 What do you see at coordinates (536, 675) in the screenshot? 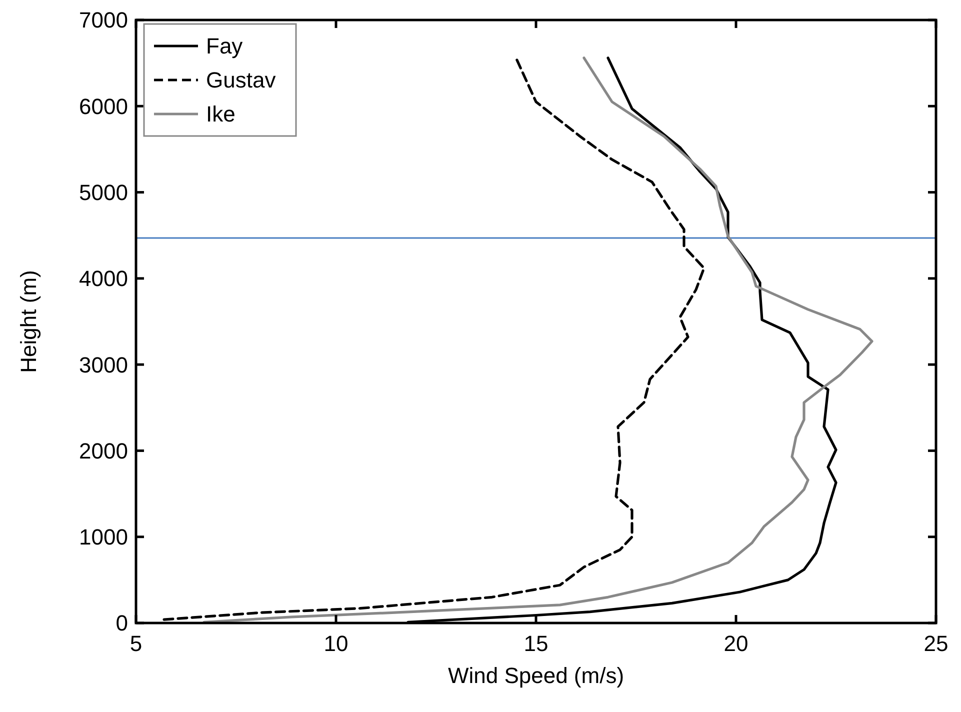
I see `x-axis-title: Wind Speed (m/s)` at bounding box center [536, 675].